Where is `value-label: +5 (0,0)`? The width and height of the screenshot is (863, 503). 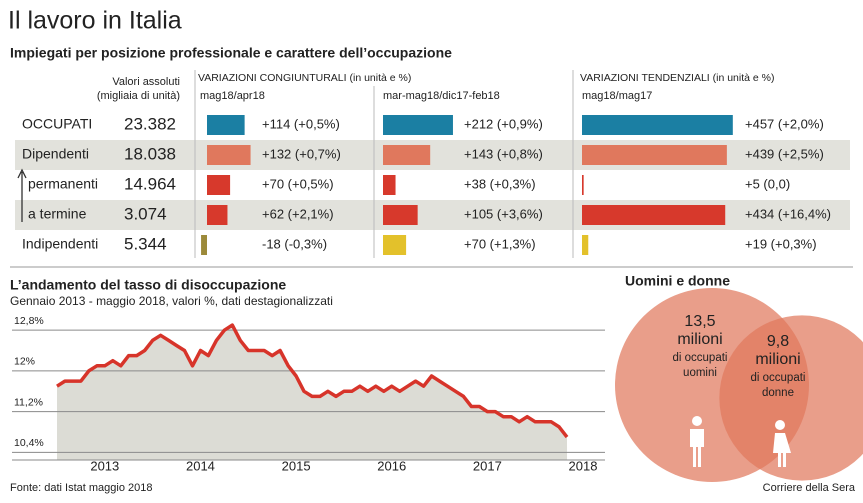
value-label: +5 (0,0) is located at coordinates (767, 183).